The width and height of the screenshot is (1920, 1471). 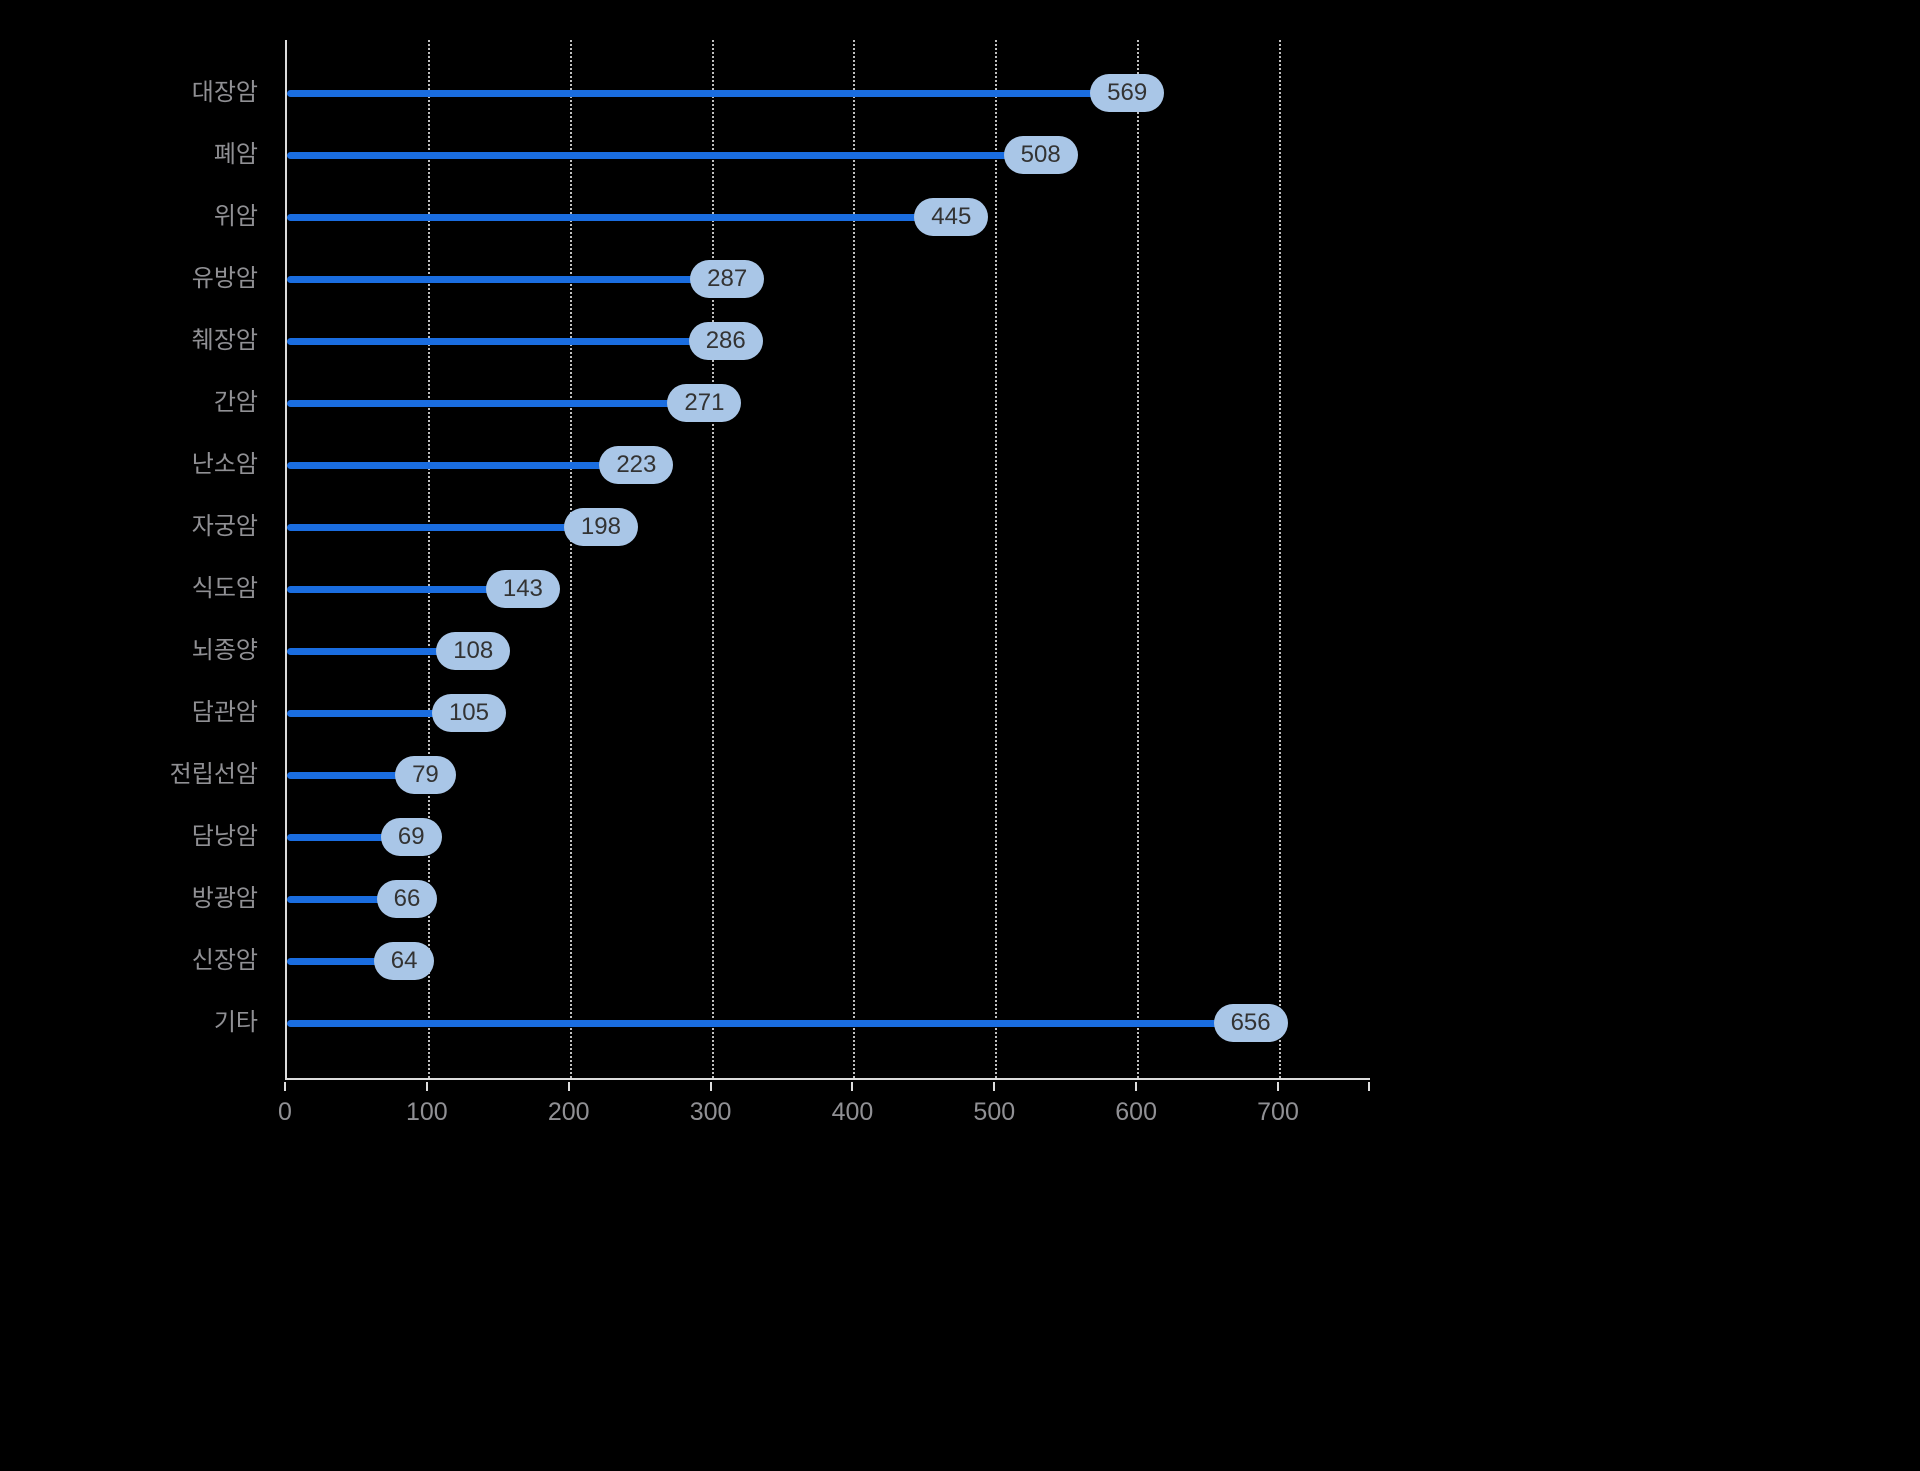 I want to click on value-pill: 143, so click(x=522, y=589).